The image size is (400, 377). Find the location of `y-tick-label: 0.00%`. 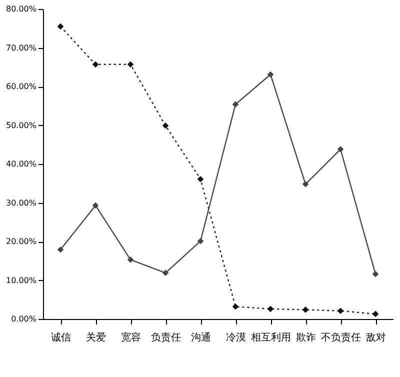

y-tick-label: 0.00% is located at coordinates (24, 319).